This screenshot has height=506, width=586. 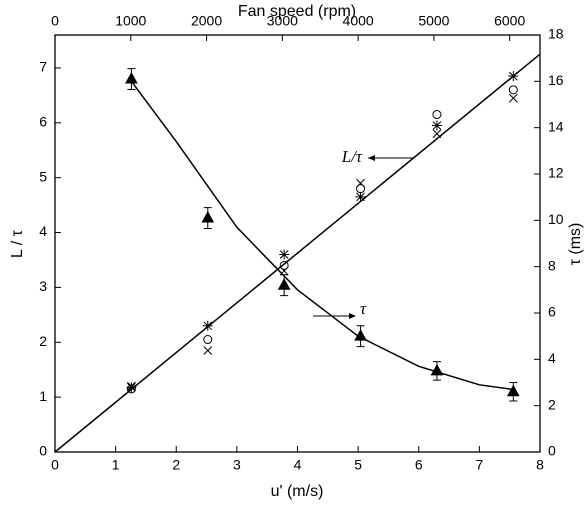 I want to click on annotation: L/τ, so click(x=352, y=156).